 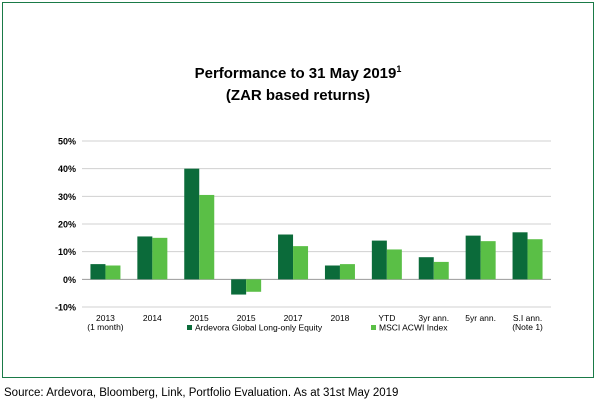 I want to click on y-tick-label: 40%, so click(x=67, y=169).